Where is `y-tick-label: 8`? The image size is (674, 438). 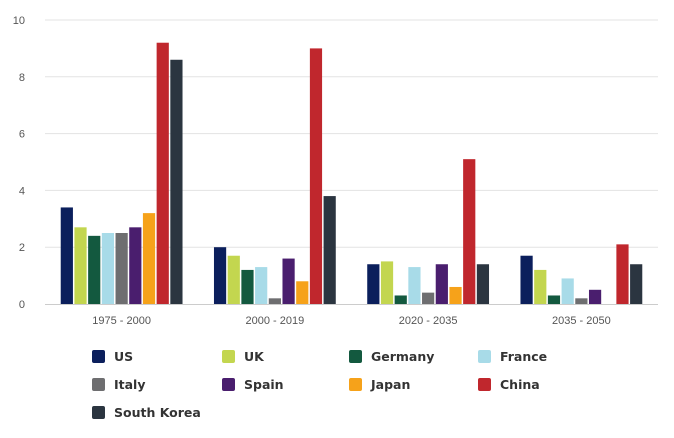
y-tick-label: 8 is located at coordinates (22, 78).